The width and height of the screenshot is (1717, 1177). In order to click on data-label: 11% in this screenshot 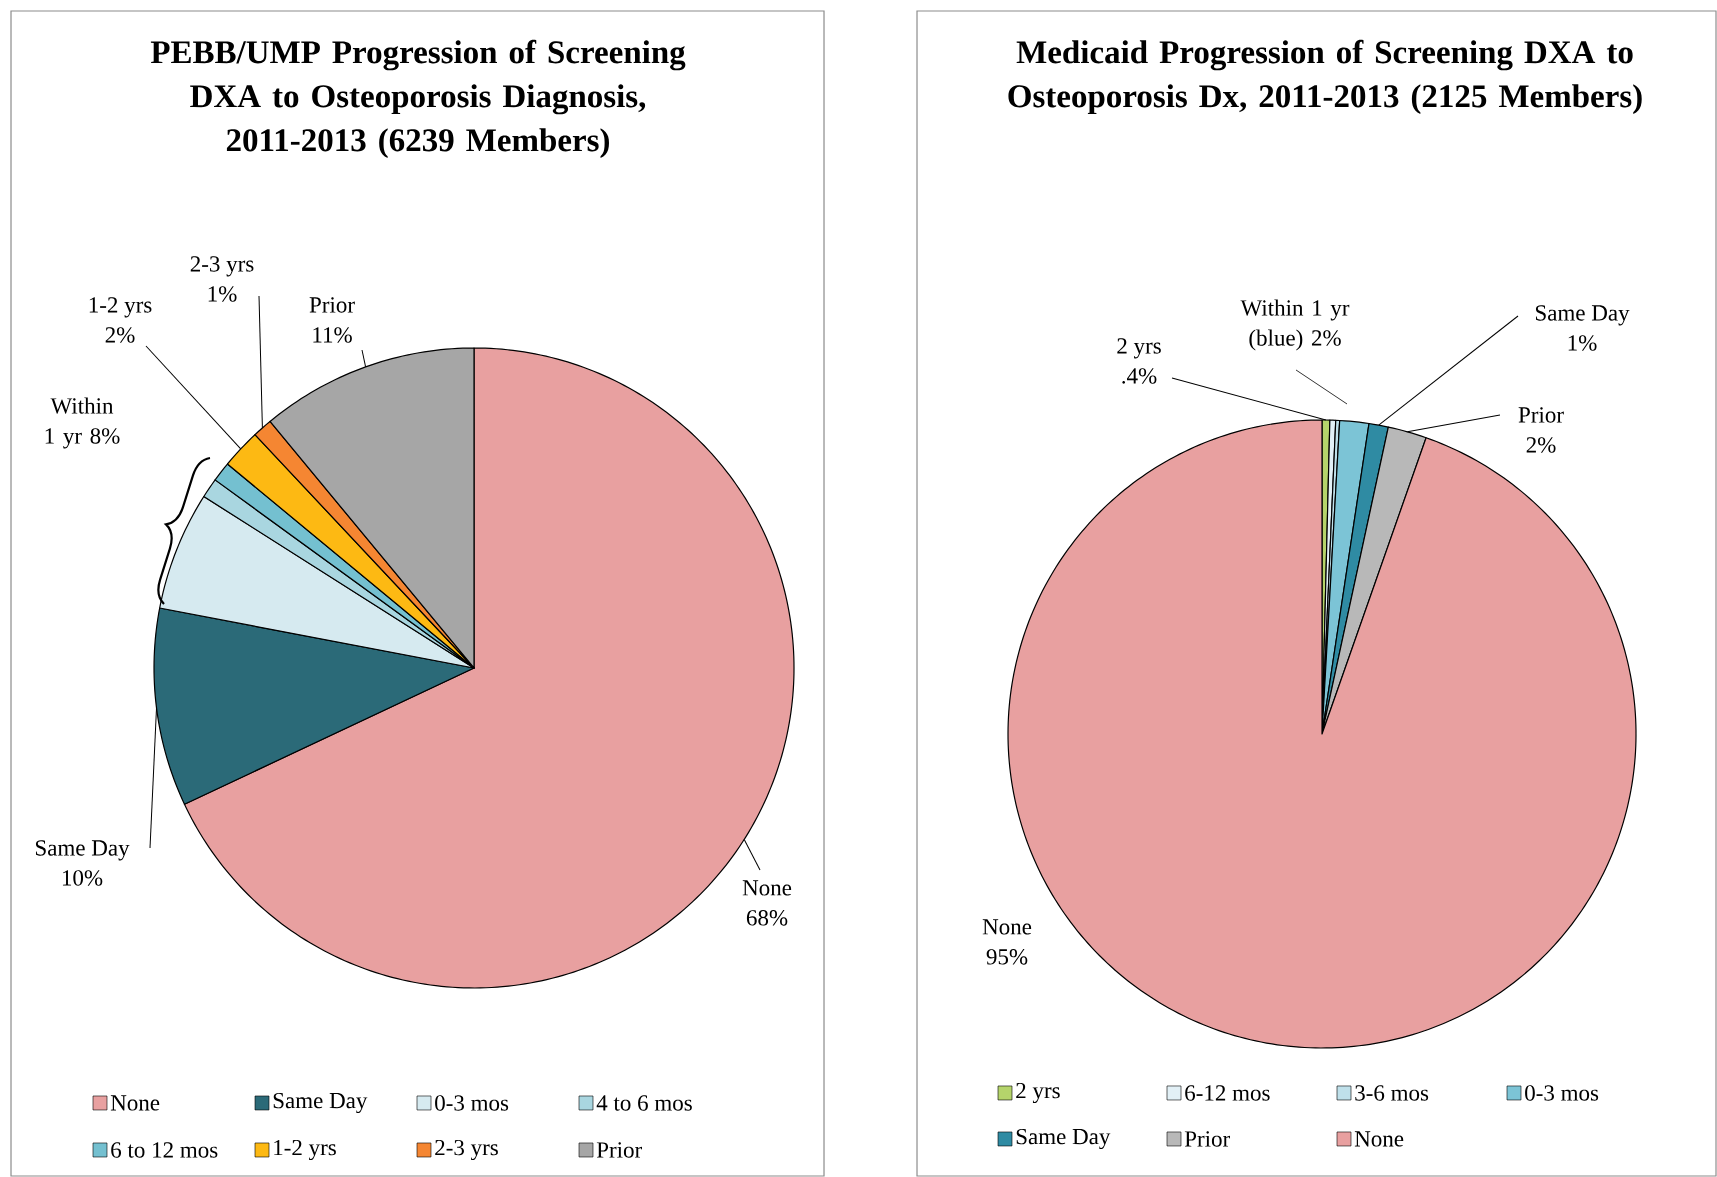, I will do `click(332, 335)`.